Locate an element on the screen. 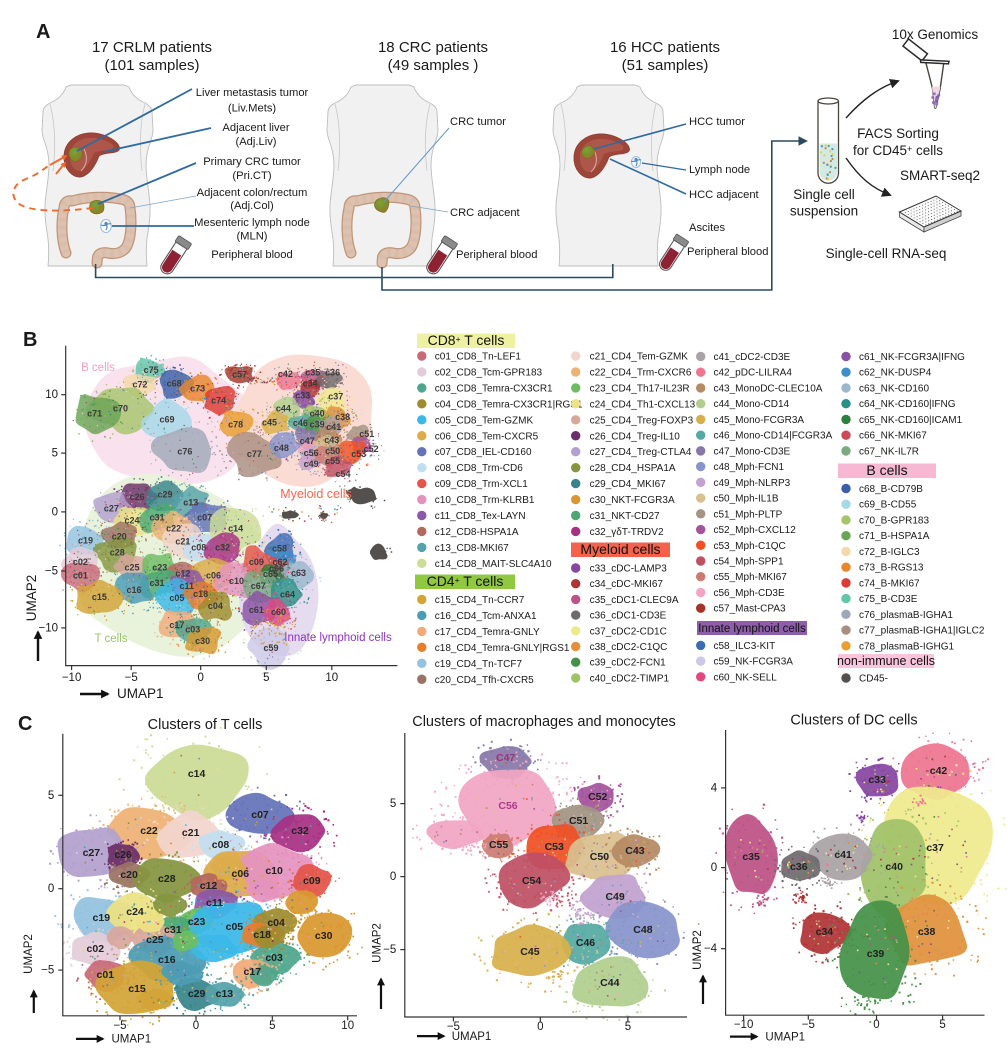  svg-text: c22_CD4_Trm-CXCR6 is located at coordinates (641, 372).